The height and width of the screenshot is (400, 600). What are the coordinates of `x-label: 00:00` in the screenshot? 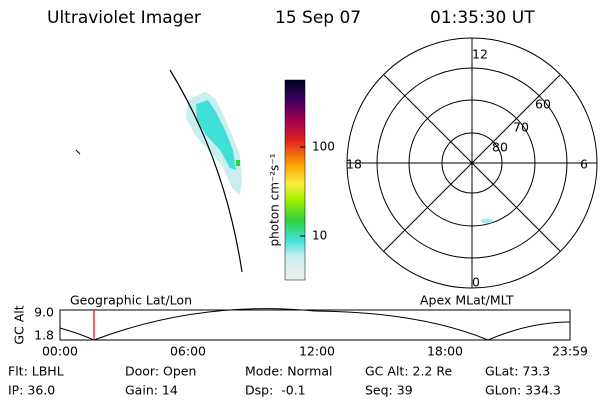 It's located at (60, 351).